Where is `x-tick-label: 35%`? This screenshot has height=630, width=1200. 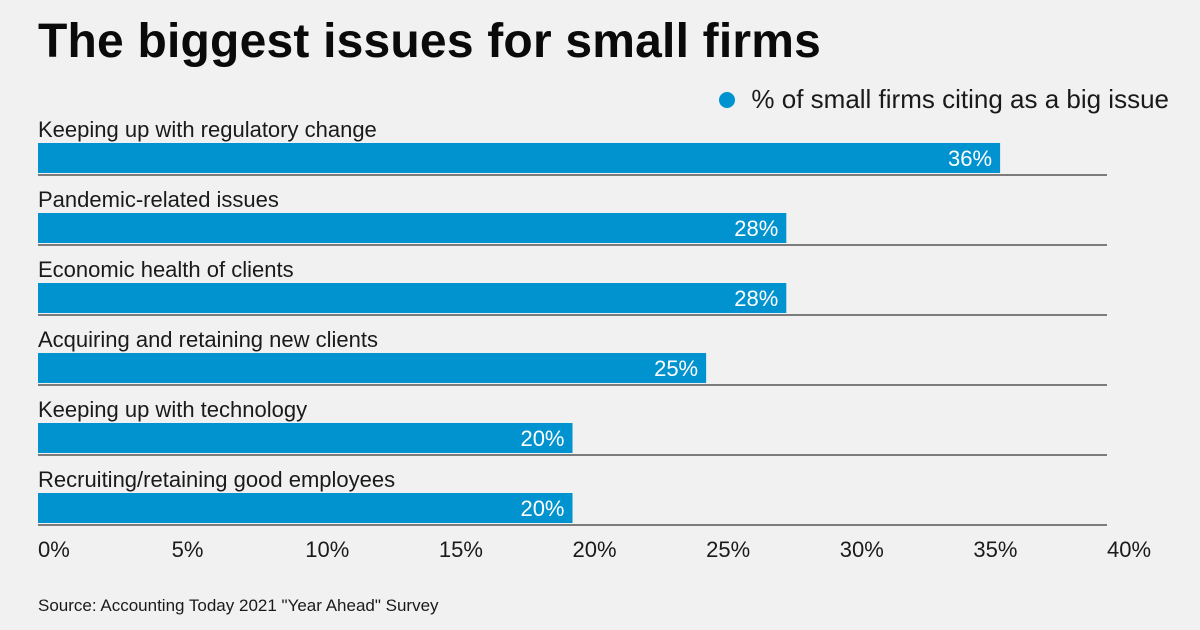
x-tick-label: 35% is located at coordinates (995, 549).